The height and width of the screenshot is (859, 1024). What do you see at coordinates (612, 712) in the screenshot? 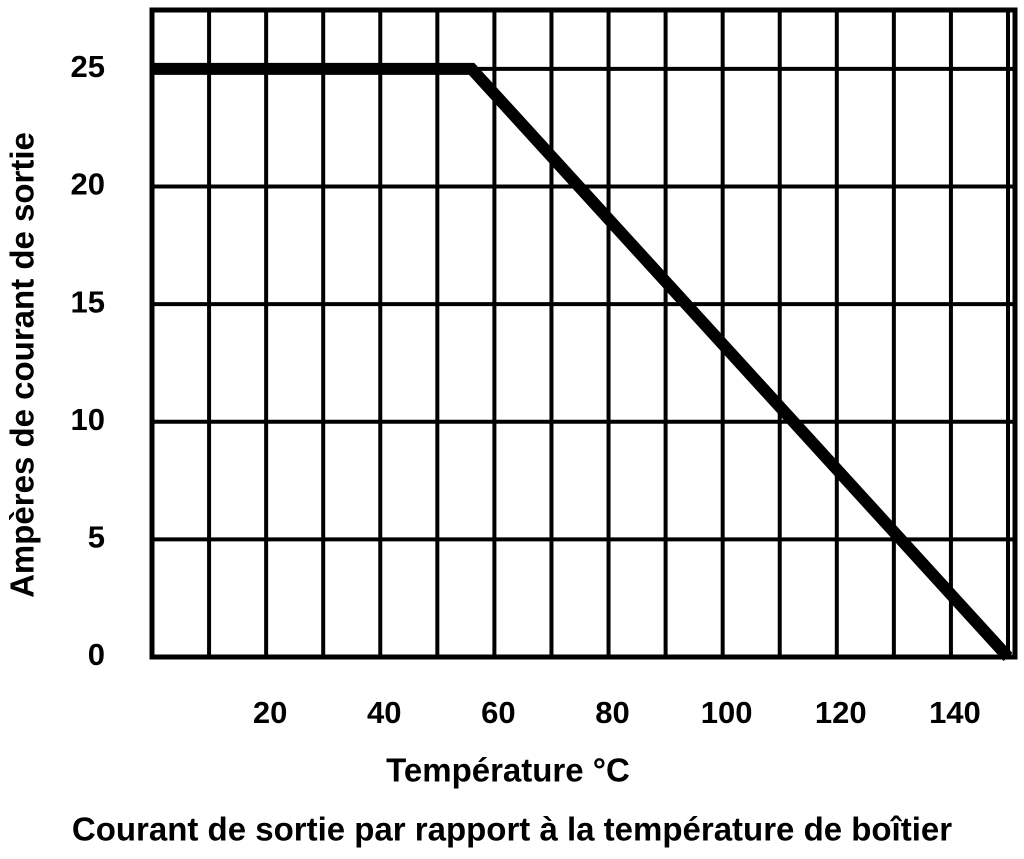
I see `x-tick-label: 80` at bounding box center [612, 712].